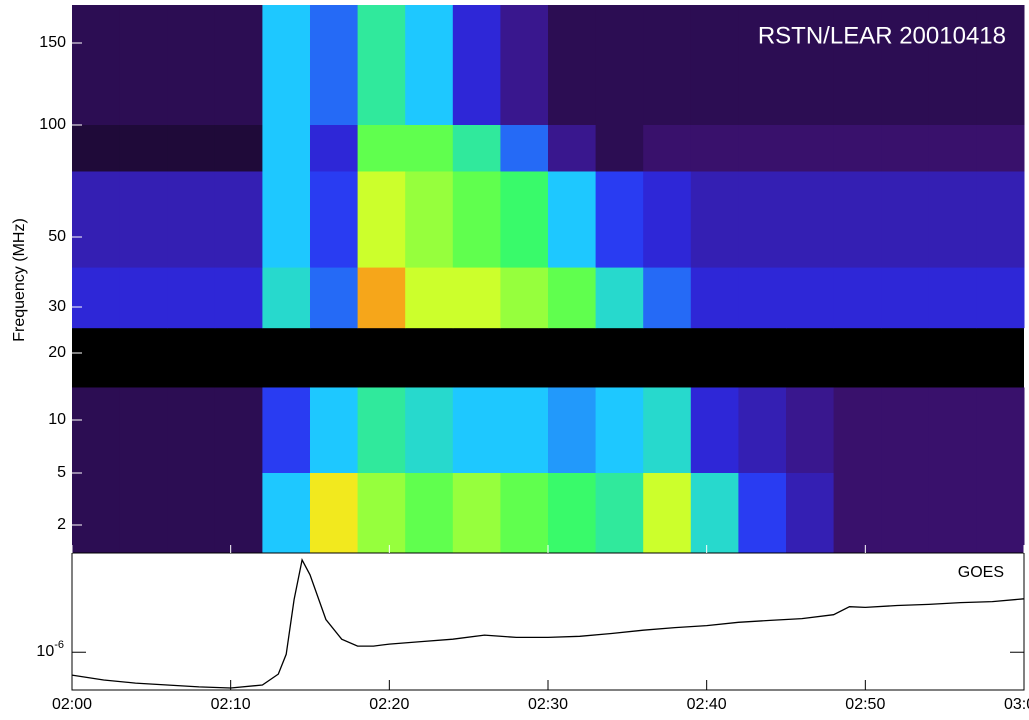 Image resolution: width=1029 pixels, height=720 pixels. What do you see at coordinates (57, 236) in the screenshot?
I see `y-tick-label: 50` at bounding box center [57, 236].